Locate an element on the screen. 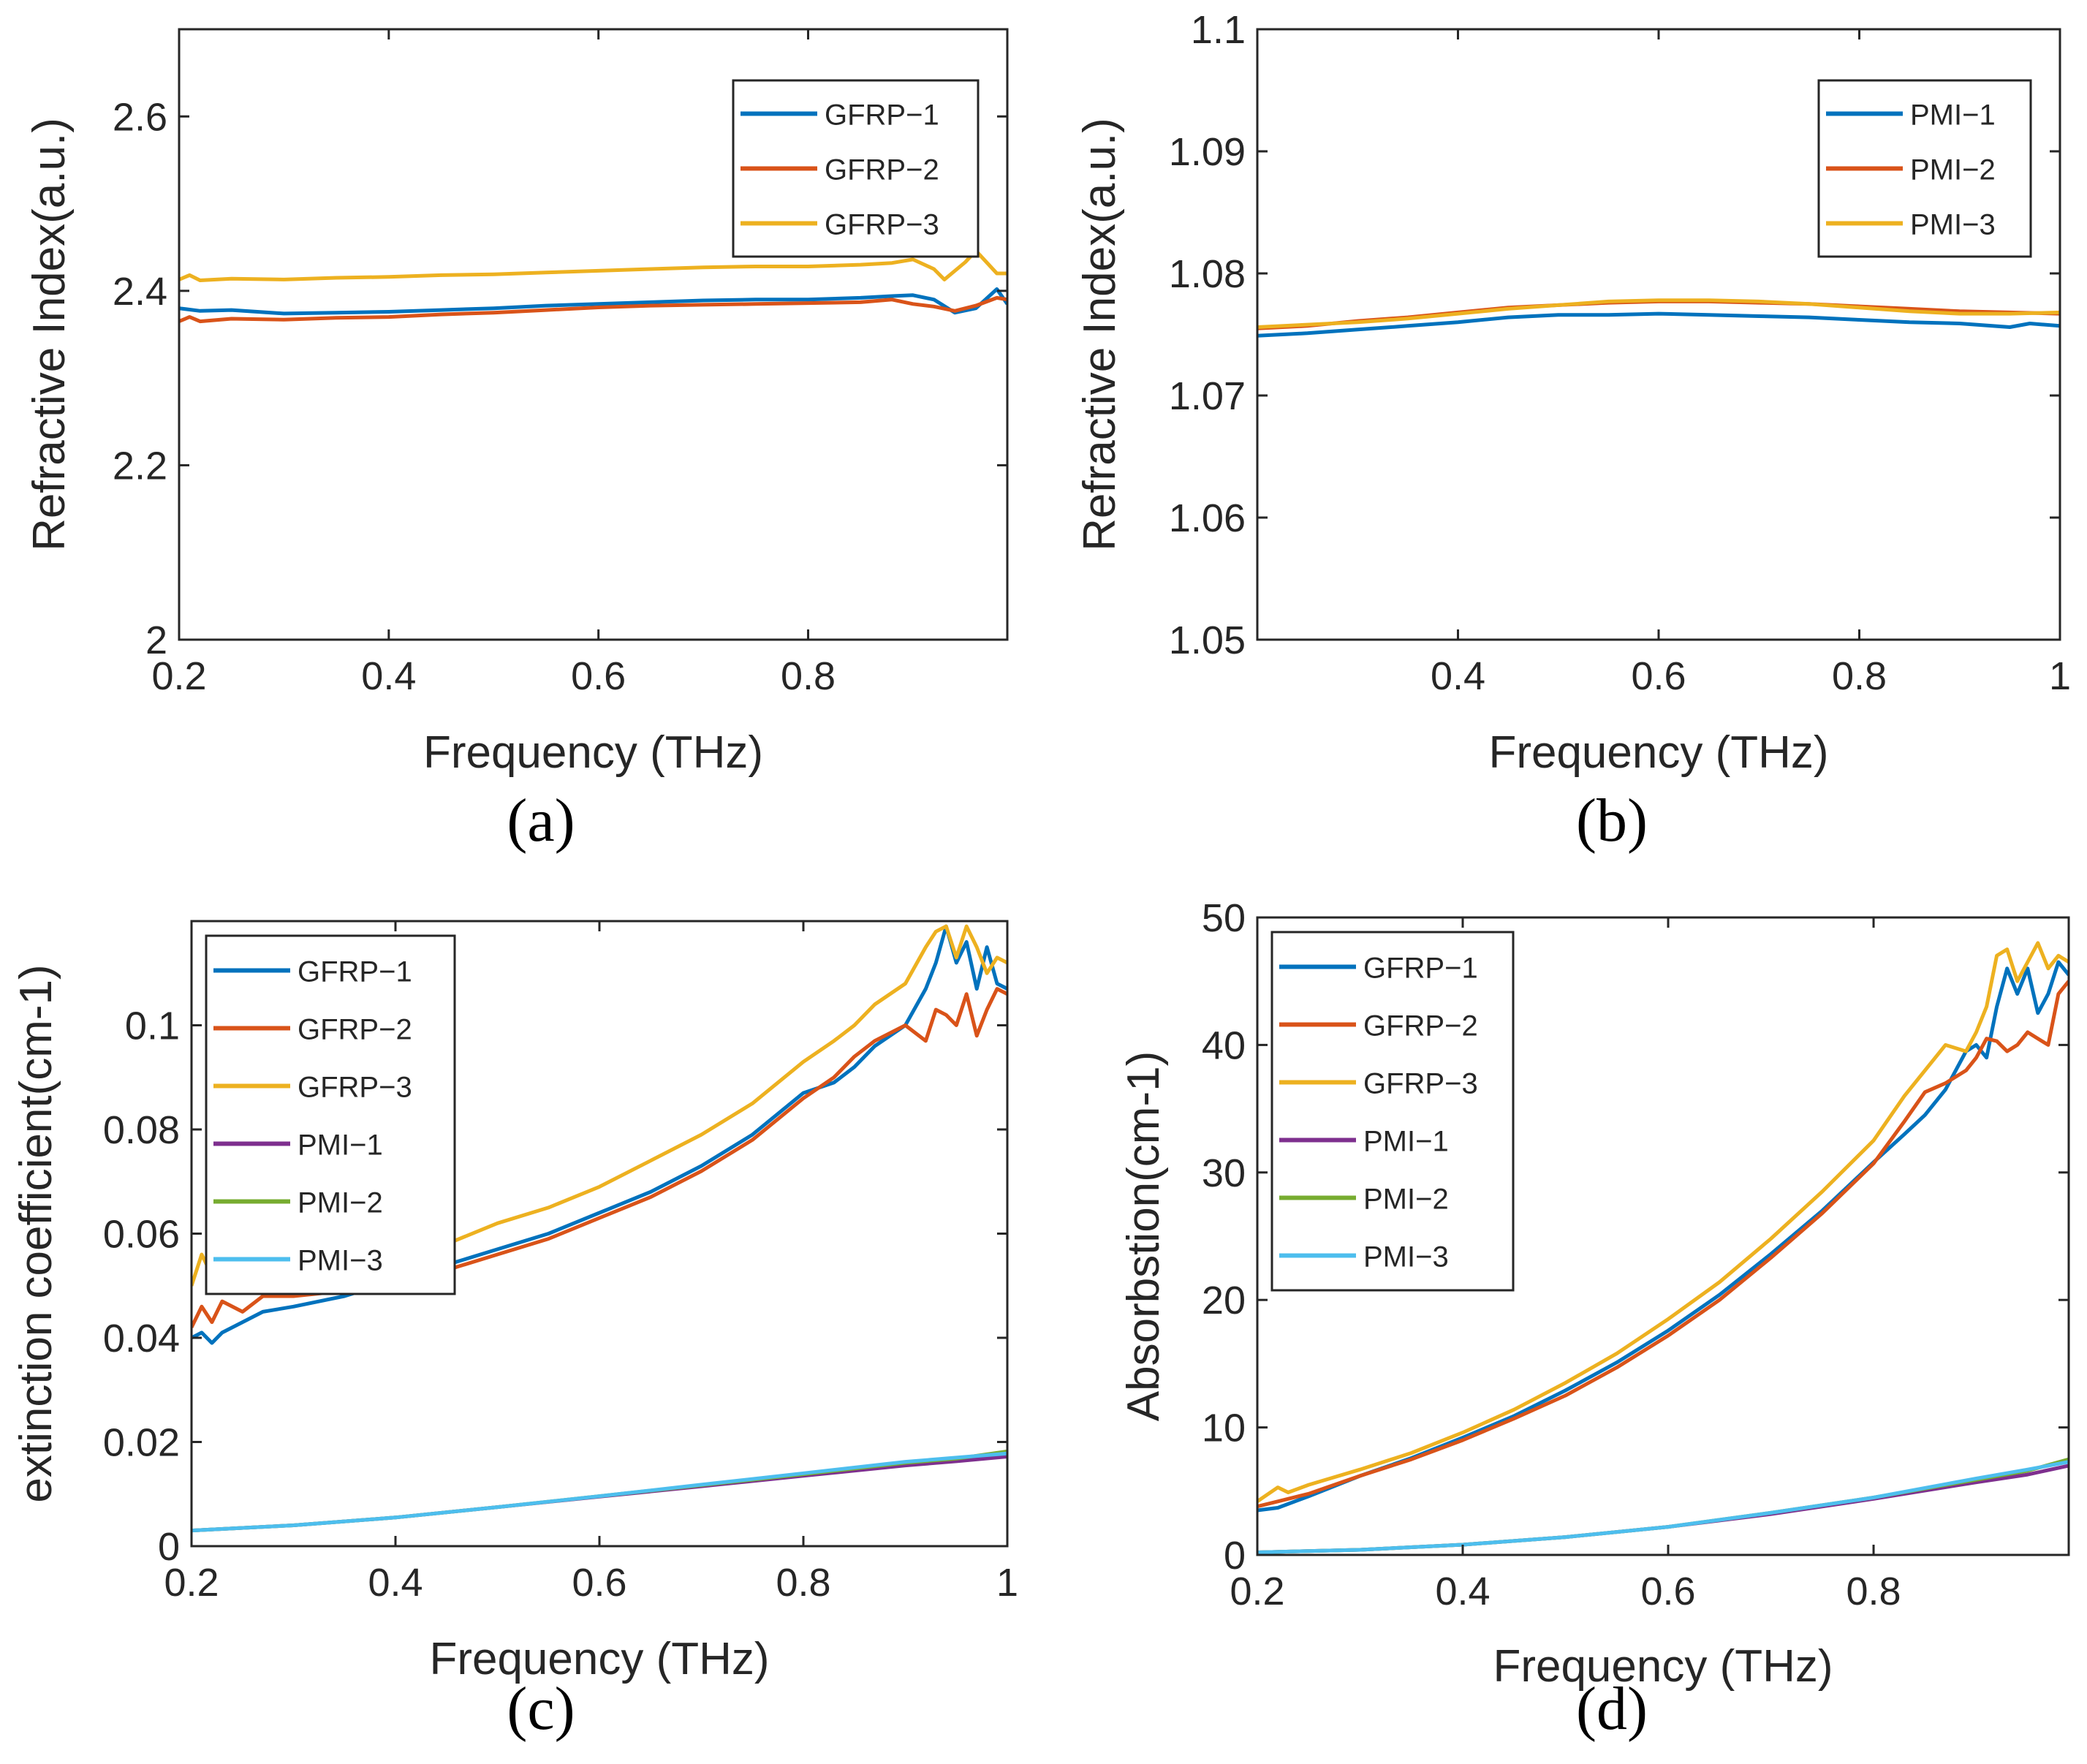 This screenshot has height=1764, width=2087. y-tick-label: 1.07 is located at coordinates (1207, 396).